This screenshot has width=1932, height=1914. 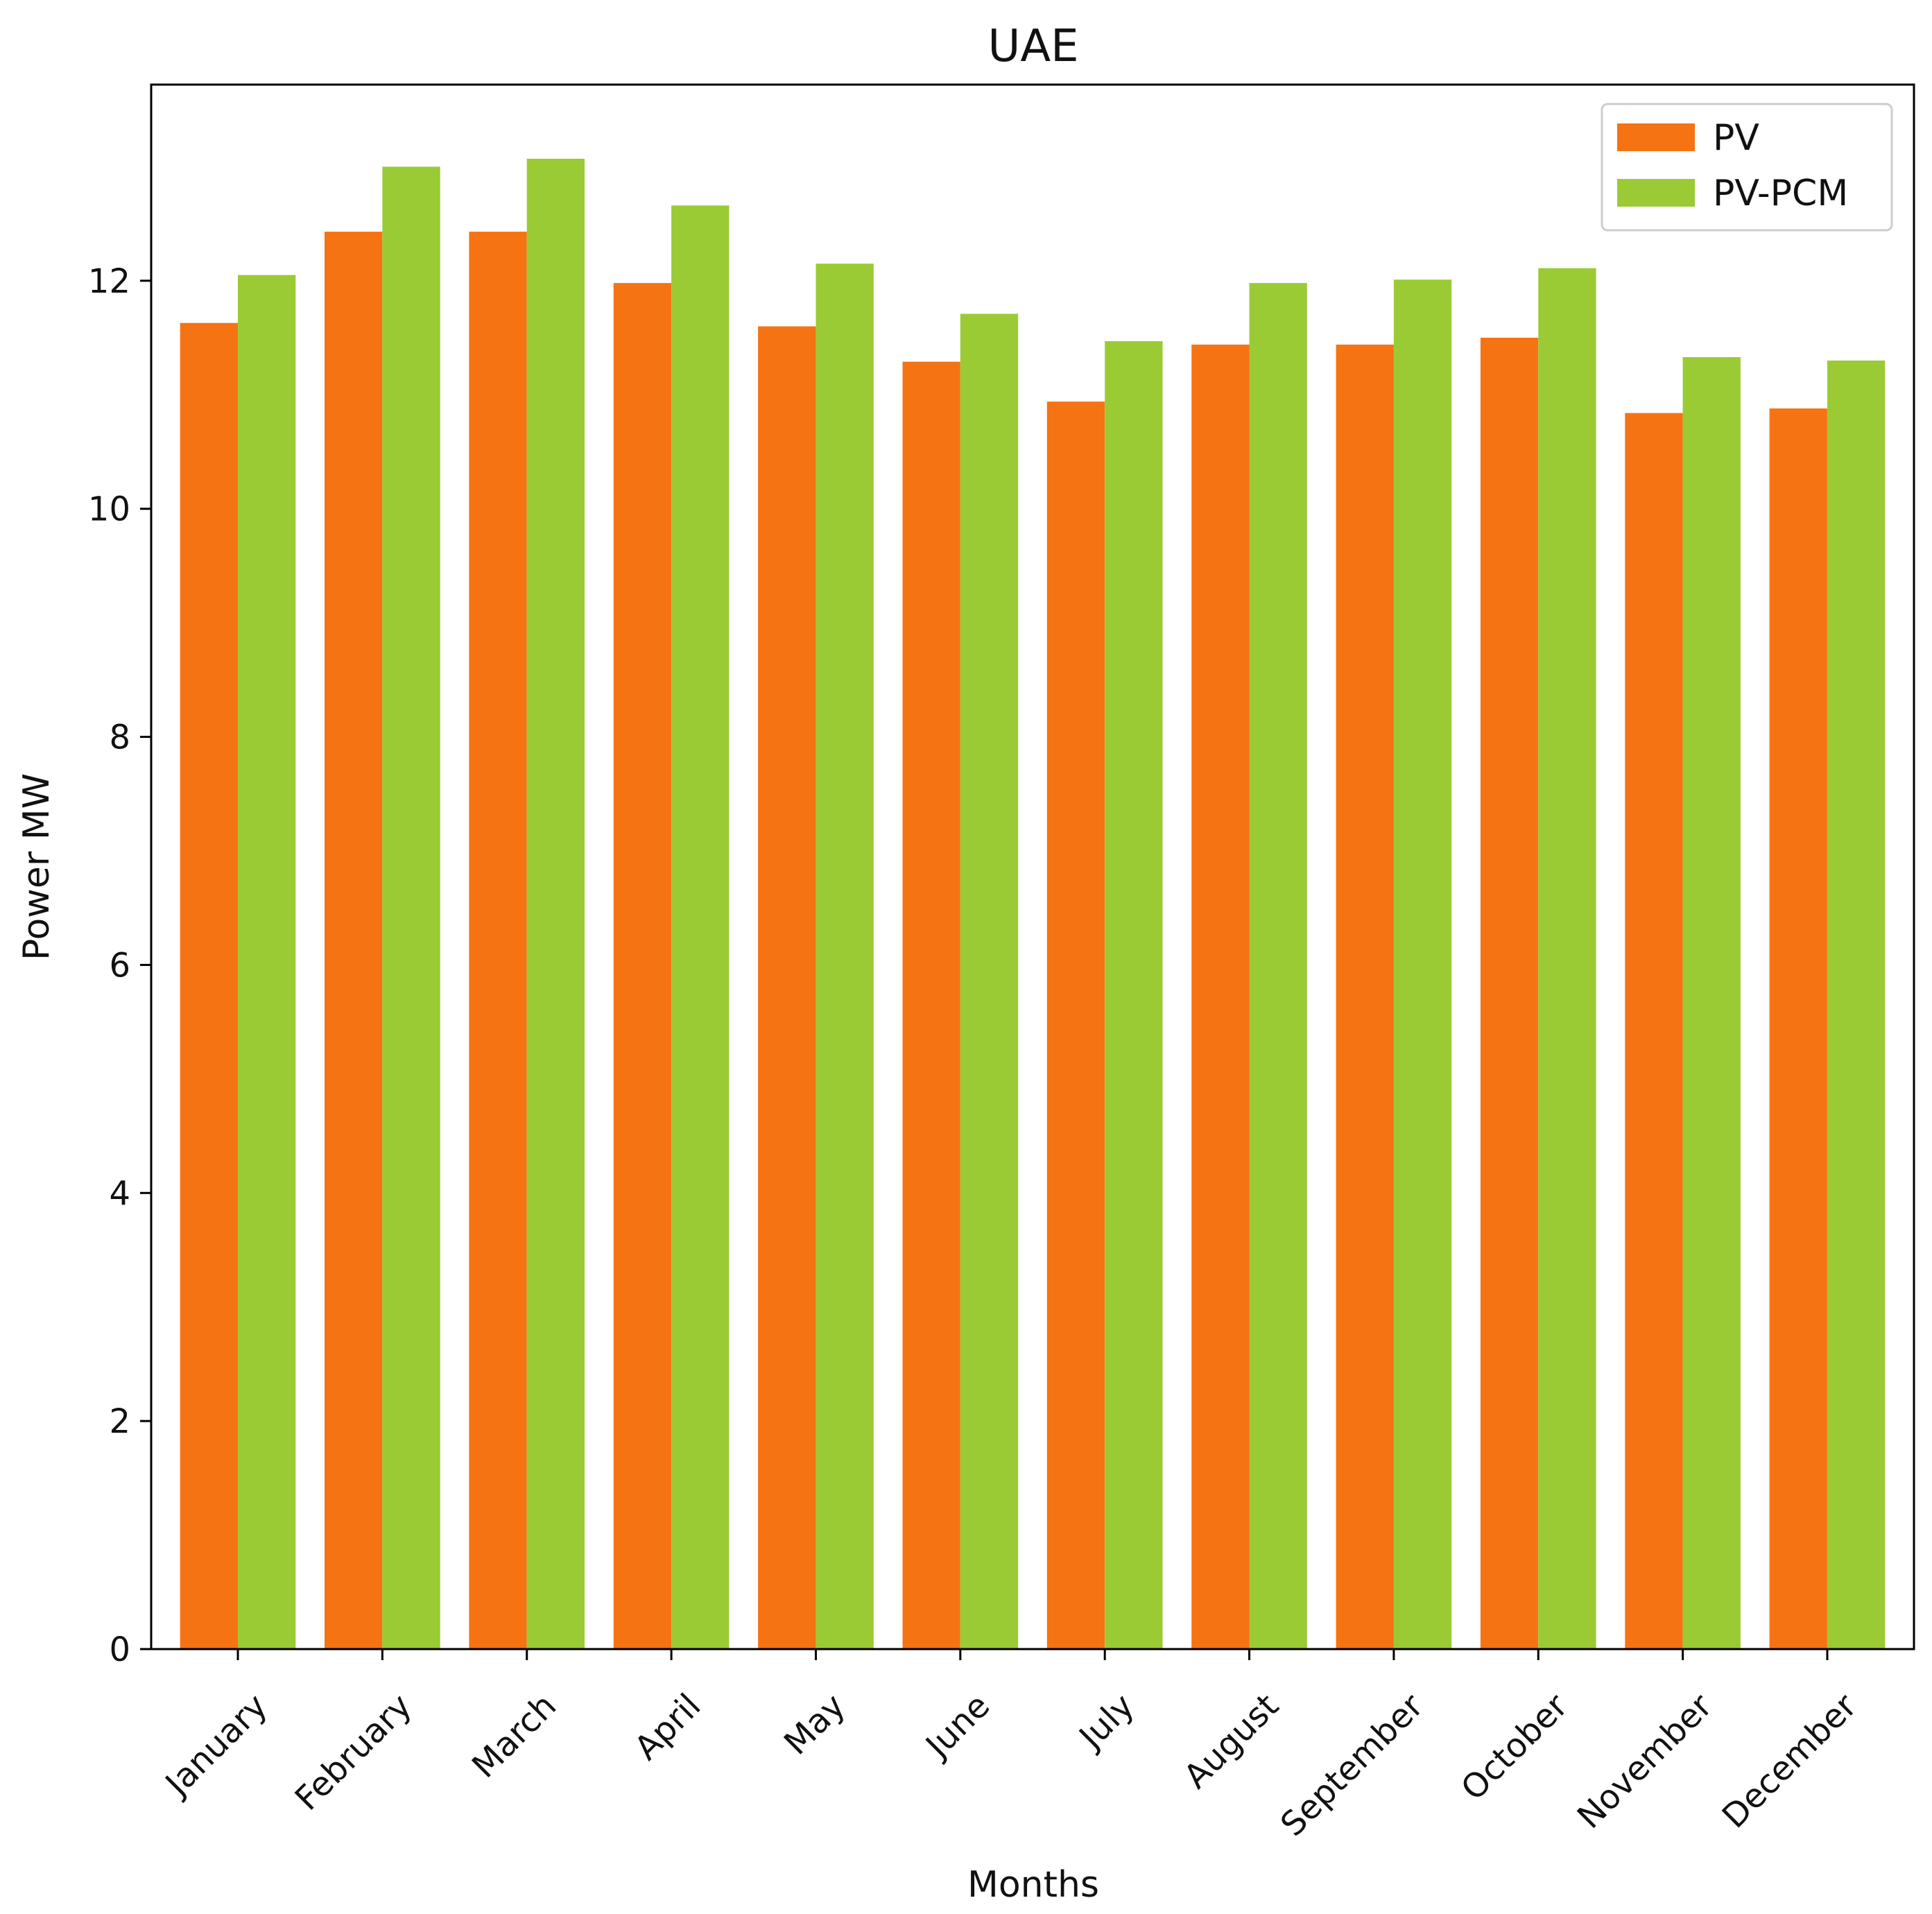 What do you see at coordinates (700, 927) in the screenshot?
I see `bar-pv-pcm-april` at bounding box center [700, 927].